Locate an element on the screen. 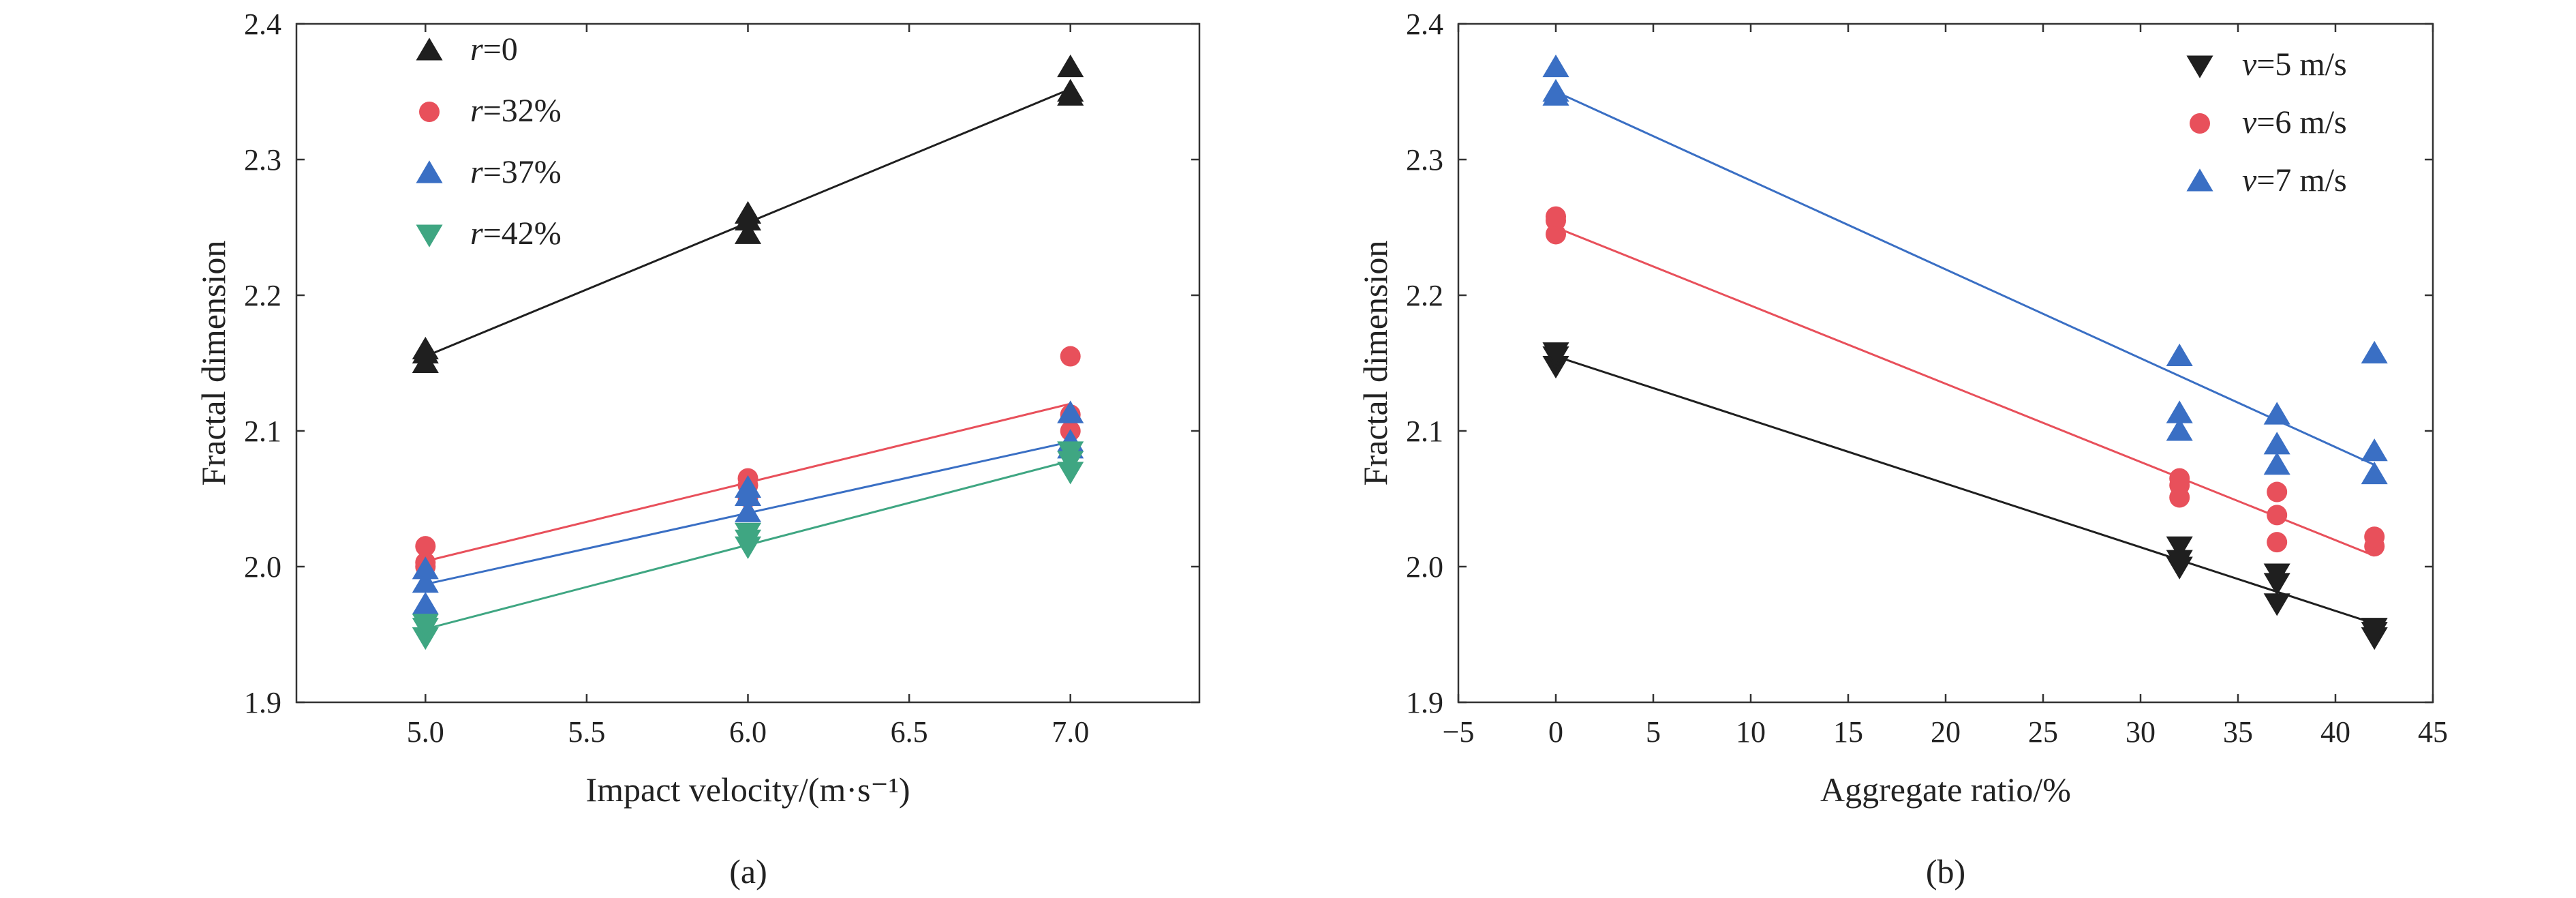 The image size is (2576, 898). x-tick-label: 25 is located at coordinates (2043, 732).